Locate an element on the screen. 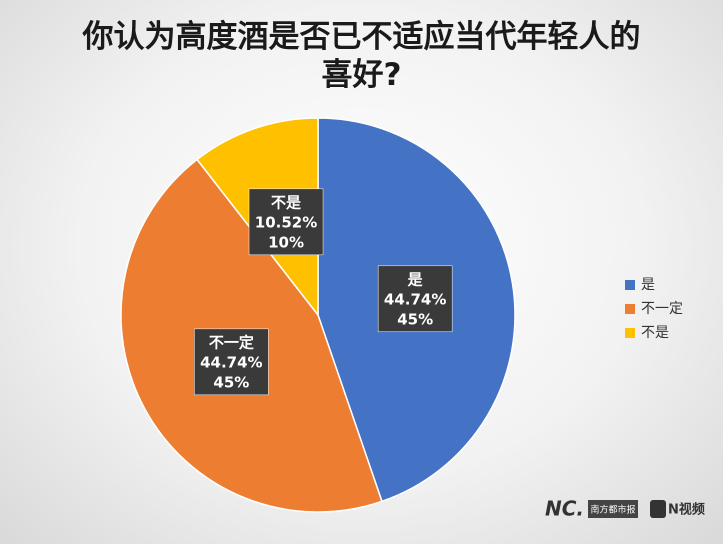 This screenshot has height=544, width=723. data-label-rounded: 10% is located at coordinates (286, 242).